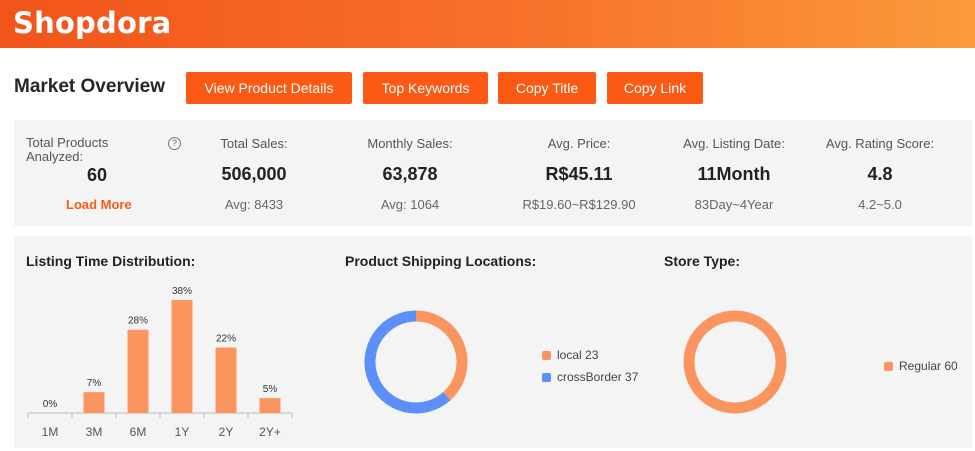 The width and height of the screenshot is (975, 451). I want to click on stat-label: Avg. Listing Date:, so click(734, 143).